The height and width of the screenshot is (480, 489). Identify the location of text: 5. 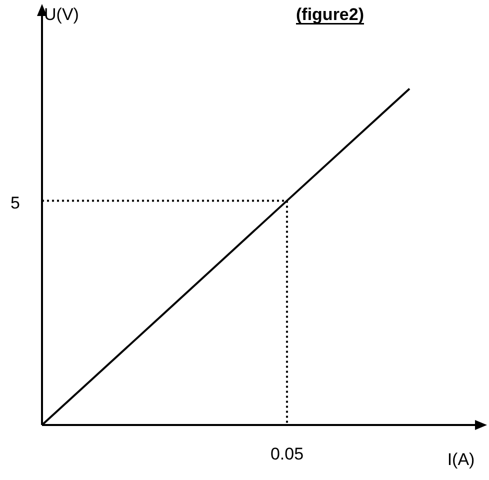
(15, 202).